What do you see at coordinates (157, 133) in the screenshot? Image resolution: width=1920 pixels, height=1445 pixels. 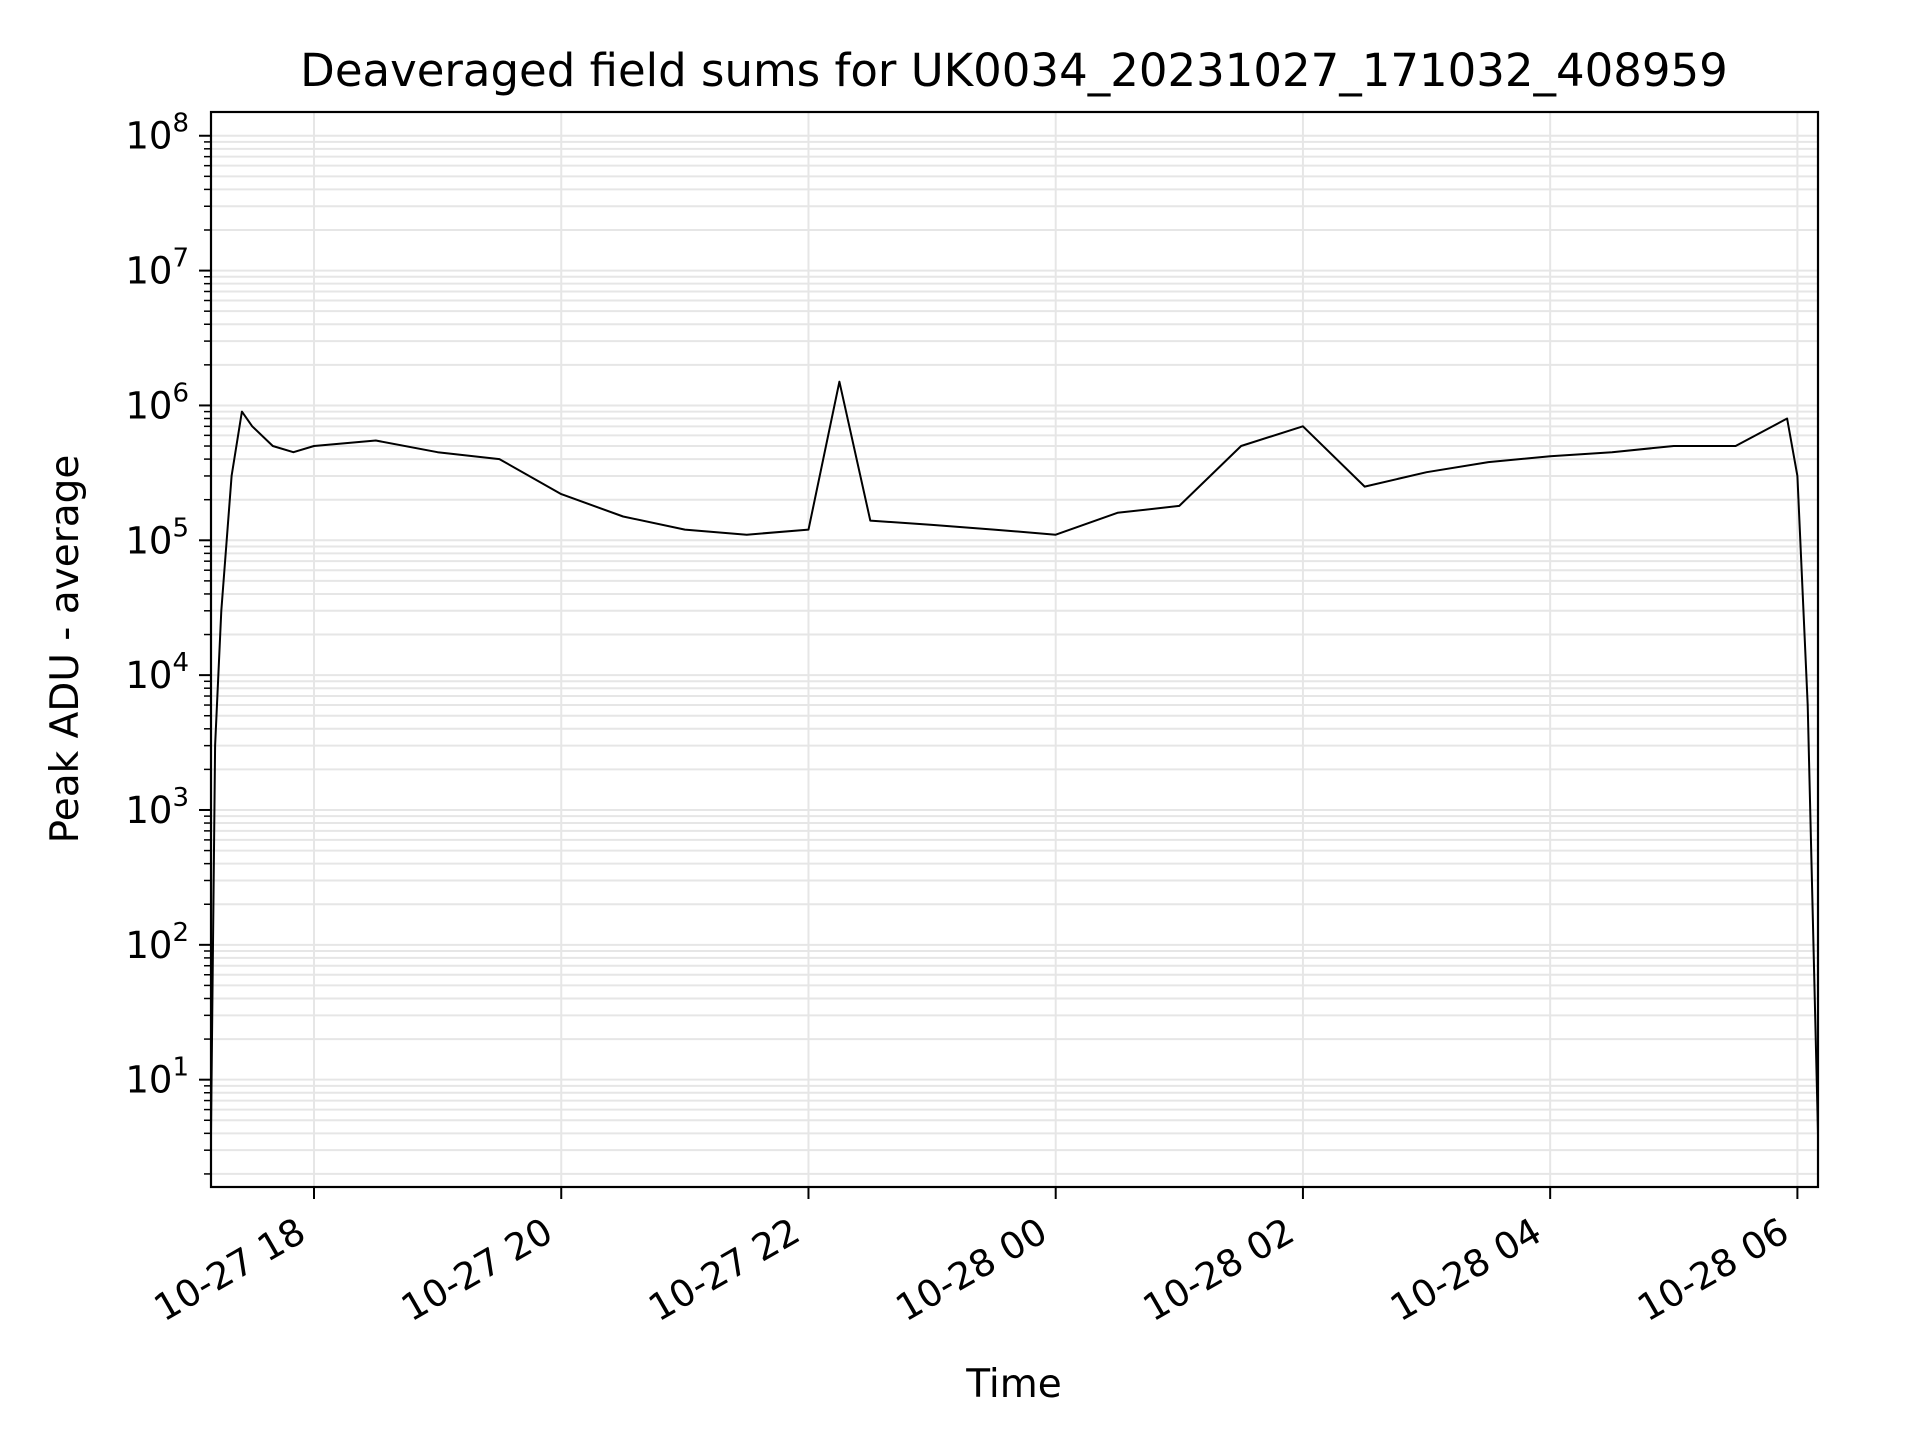 I see `y-tick-label: 10⁸` at bounding box center [157, 133].